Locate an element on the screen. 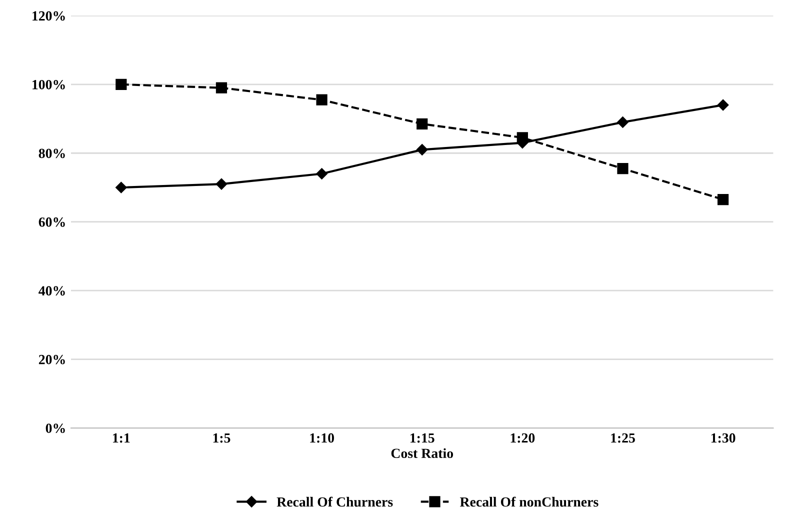 This screenshot has height=522, width=789. y-tick-label: 60% is located at coordinates (51, 222).